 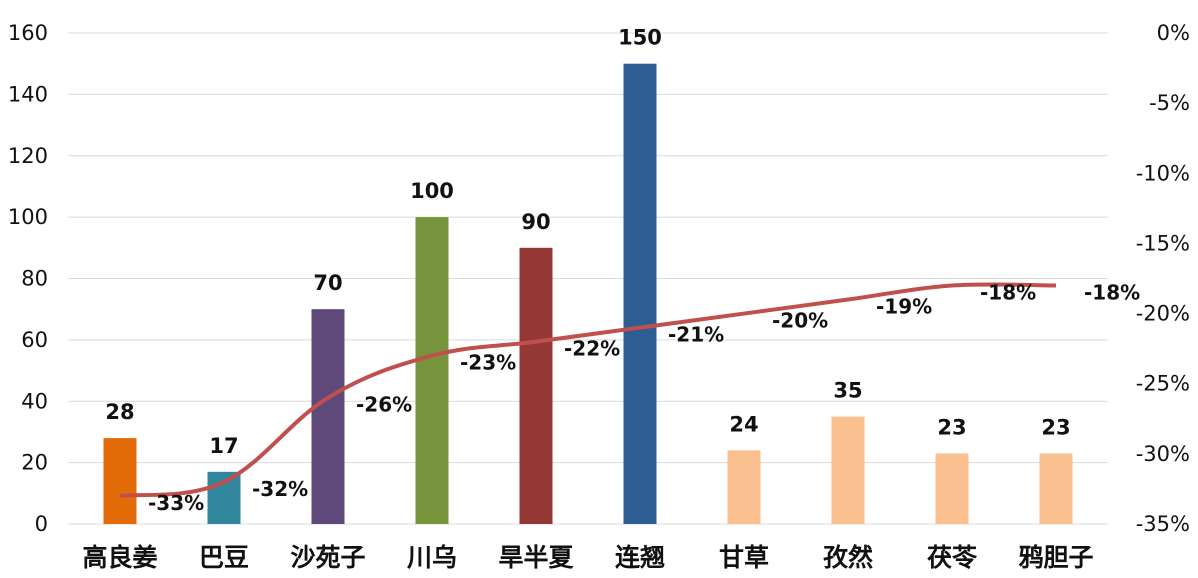 What do you see at coordinates (744, 557) in the screenshot?
I see `category-label: 甘草` at bounding box center [744, 557].